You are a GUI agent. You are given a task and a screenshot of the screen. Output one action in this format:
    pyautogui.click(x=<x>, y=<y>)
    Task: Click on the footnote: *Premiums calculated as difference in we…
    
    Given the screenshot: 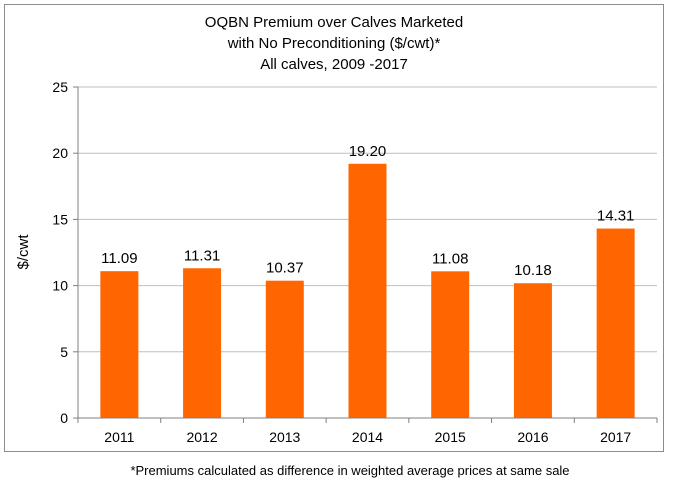 What is the action you would take?
    pyautogui.click(x=350, y=470)
    